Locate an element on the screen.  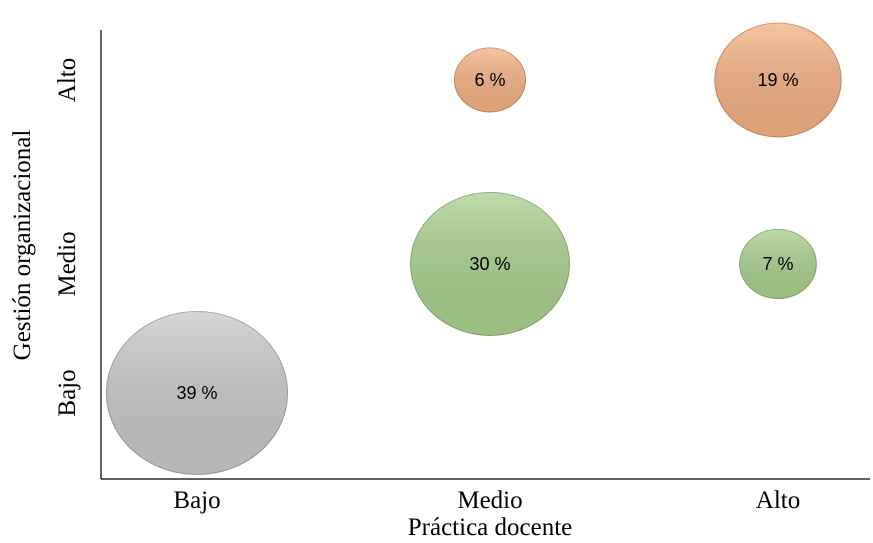
y-tick-label: Bajo is located at coordinates (67, 392).